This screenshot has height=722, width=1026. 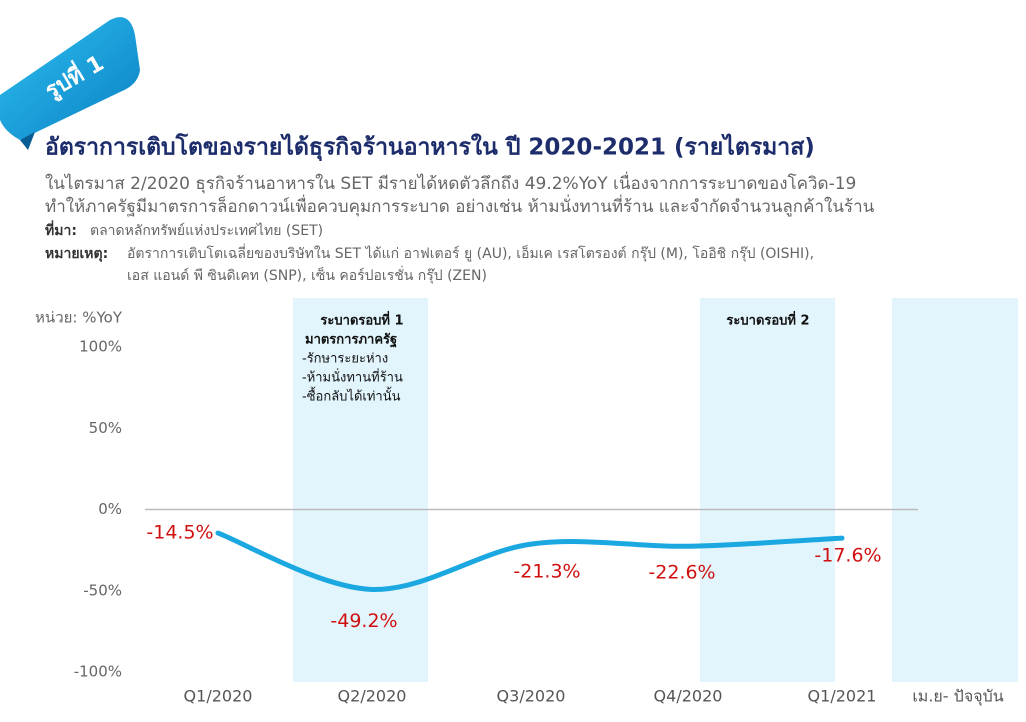 What do you see at coordinates (70, 79) in the screenshot?
I see `badge-ribbon` at bounding box center [70, 79].